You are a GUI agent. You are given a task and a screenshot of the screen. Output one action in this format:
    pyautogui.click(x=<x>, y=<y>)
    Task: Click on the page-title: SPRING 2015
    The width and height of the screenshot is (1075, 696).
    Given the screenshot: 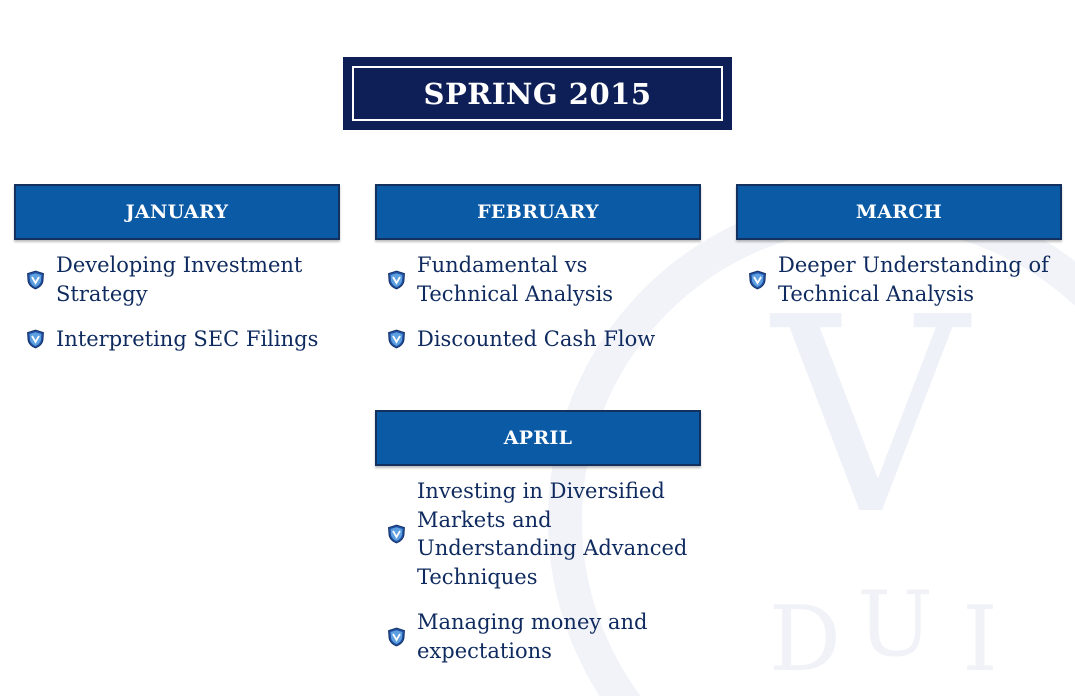 What is the action you would take?
    pyautogui.click(x=537, y=93)
    